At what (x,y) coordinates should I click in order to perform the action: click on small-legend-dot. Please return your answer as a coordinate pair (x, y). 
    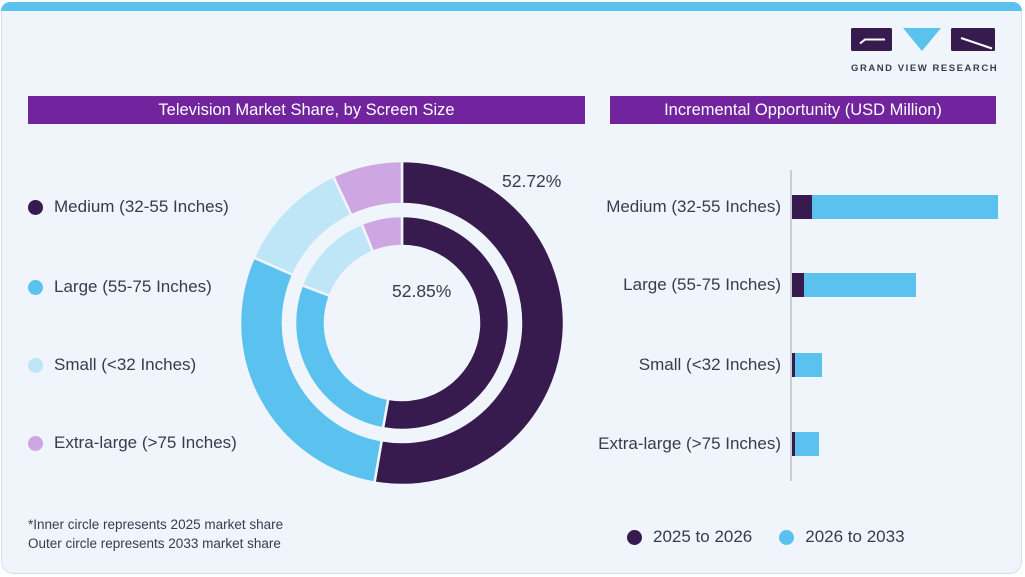
    Looking at the image, I should click on (35, 365).